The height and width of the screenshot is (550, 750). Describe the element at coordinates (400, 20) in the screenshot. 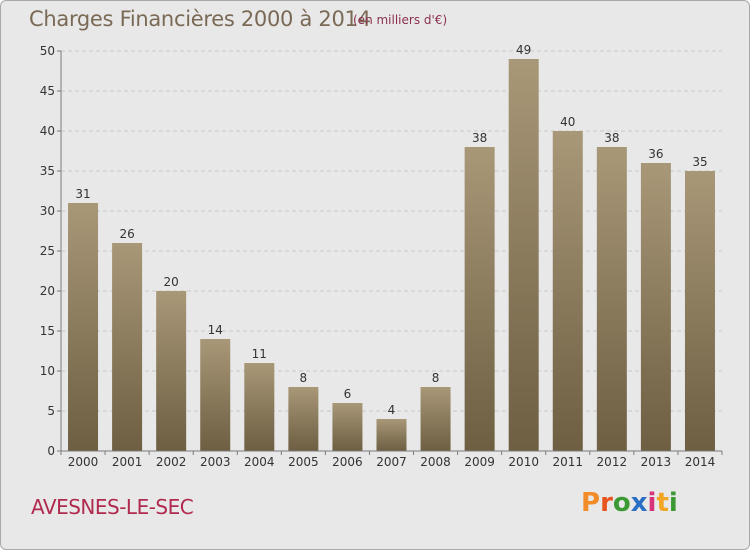

I see `chart-unit: (en milliers d'€)` at that location.